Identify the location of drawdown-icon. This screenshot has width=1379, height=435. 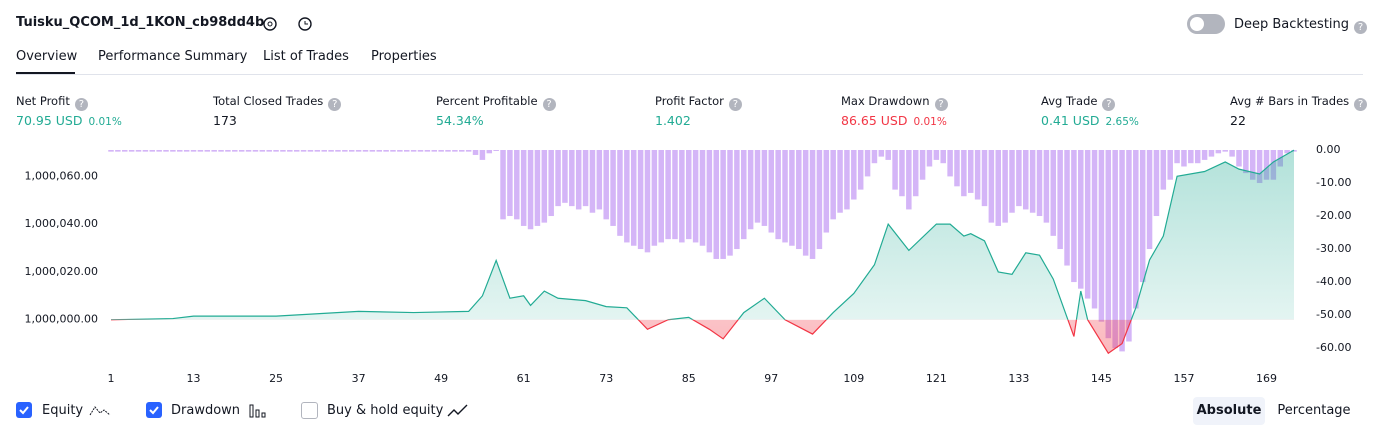
(257, 411).